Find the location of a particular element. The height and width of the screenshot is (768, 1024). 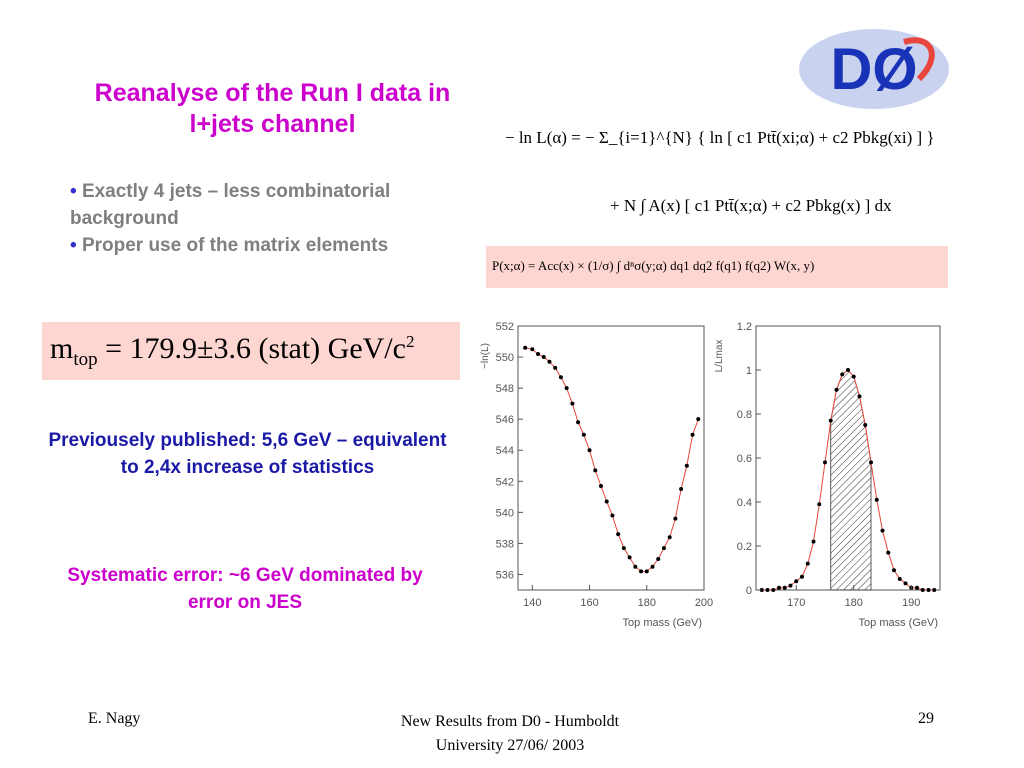

y-tick-label: 544 is located at coordinates (505, 451).